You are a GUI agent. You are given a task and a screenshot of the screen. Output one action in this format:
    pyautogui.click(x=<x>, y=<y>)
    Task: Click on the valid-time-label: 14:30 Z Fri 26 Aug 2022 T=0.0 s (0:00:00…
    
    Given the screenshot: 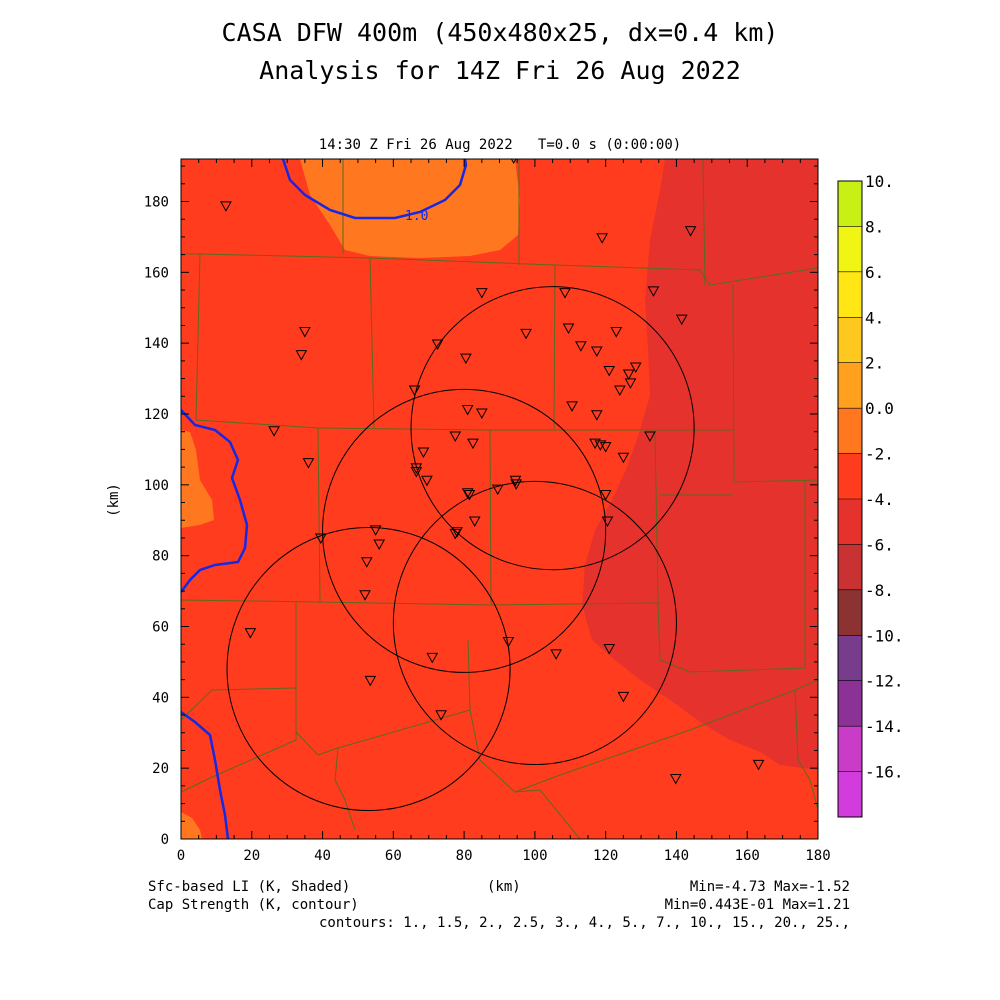 What is the action you would take?
    pyautogui.click(x=500, y=145)
    